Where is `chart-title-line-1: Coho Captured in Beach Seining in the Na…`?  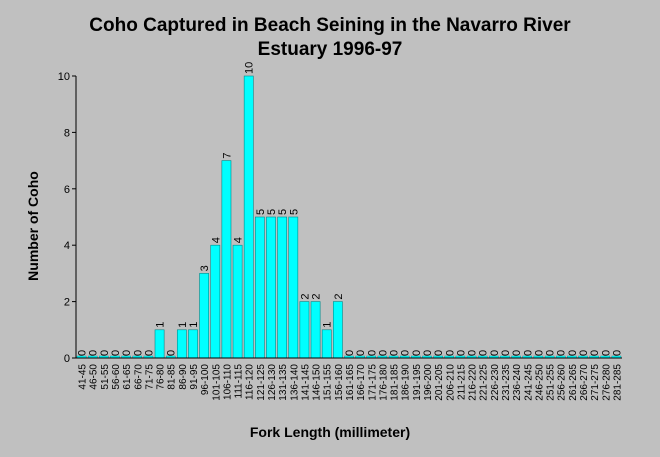
chart-title-line-1: Coho Captured in Beach Seining in the Na… is located at coordinates (330, 25).